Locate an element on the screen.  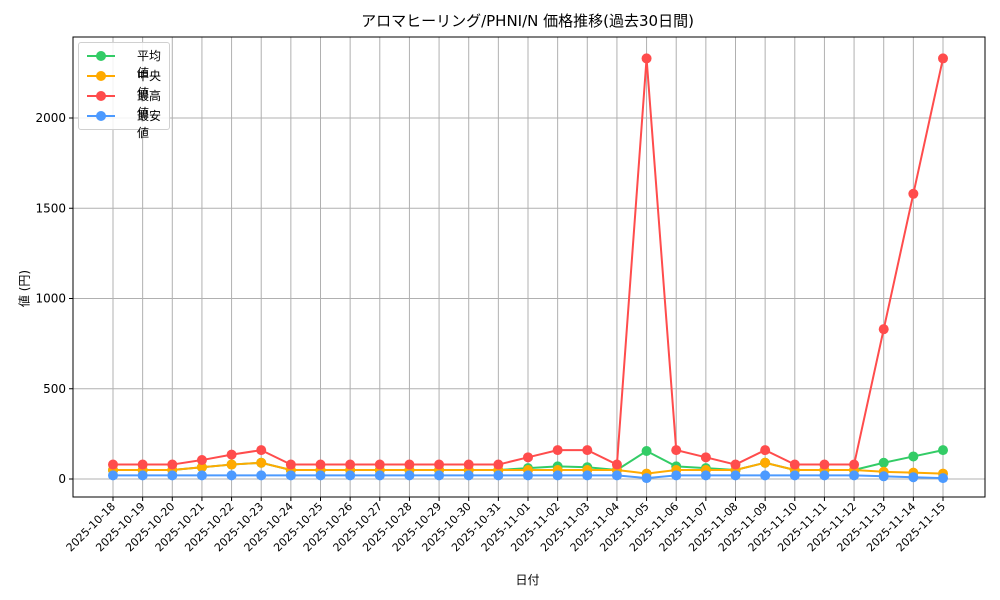
legend-item-max: 最高値 is located at coordinates (124, 103).